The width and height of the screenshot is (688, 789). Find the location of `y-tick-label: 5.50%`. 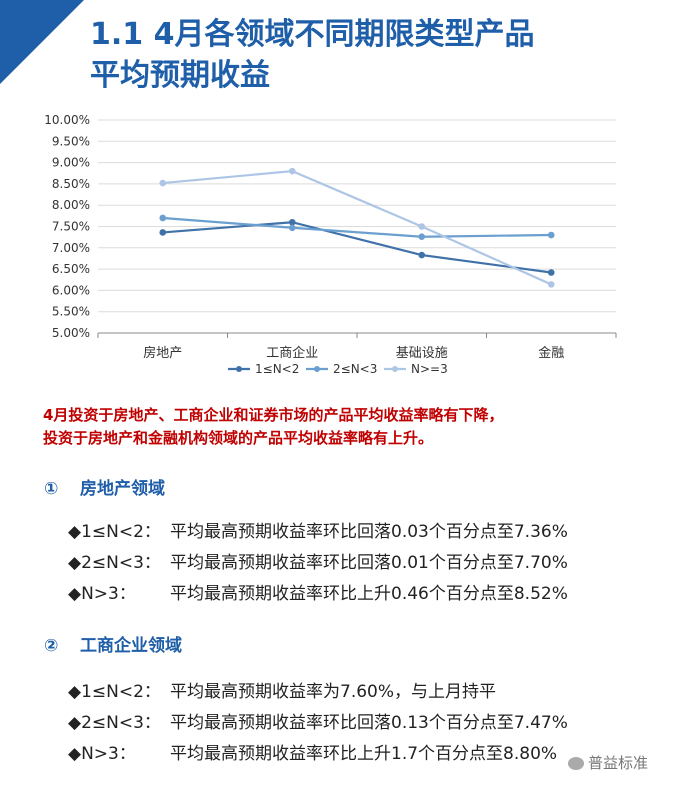

y-tick-label: 5.50% is located at coordinates (71, 312).